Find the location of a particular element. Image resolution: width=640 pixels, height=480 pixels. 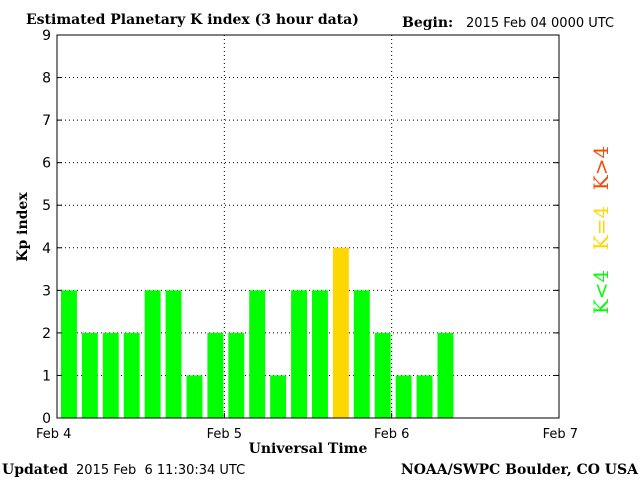

y-tick-label: 6 is located at coordinates (46, 164).